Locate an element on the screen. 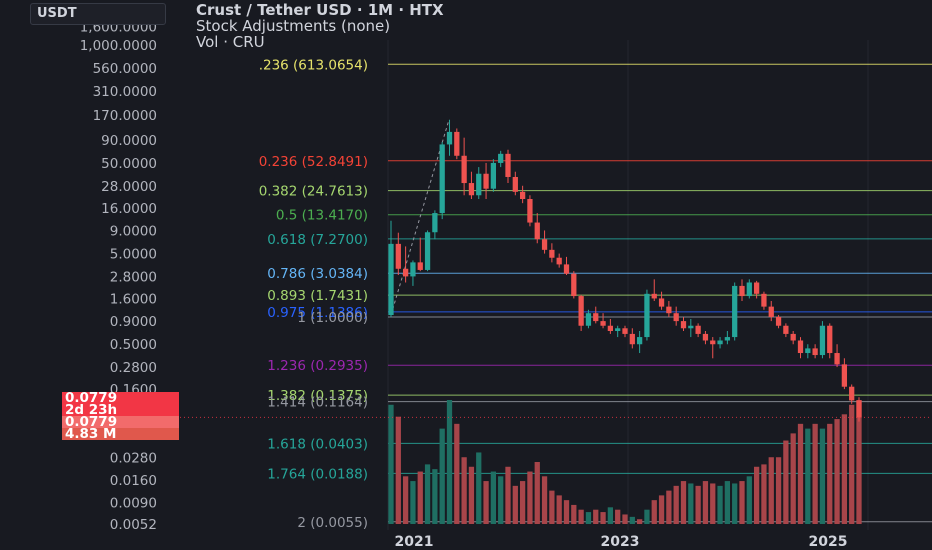  x-tick-label: 2025 is located at coordinates (828, 542).